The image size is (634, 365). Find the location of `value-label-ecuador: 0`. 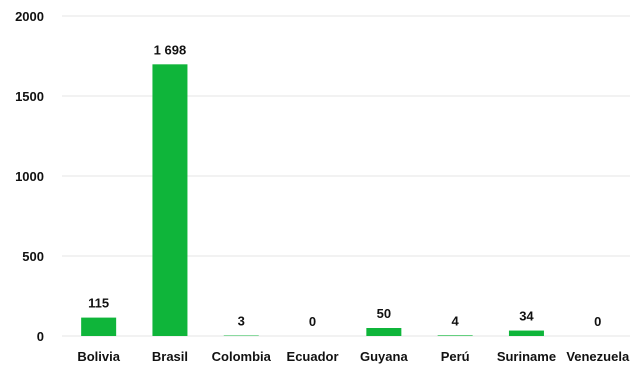

value-label-ecuador: 0 is located at coordinates (312, 321).